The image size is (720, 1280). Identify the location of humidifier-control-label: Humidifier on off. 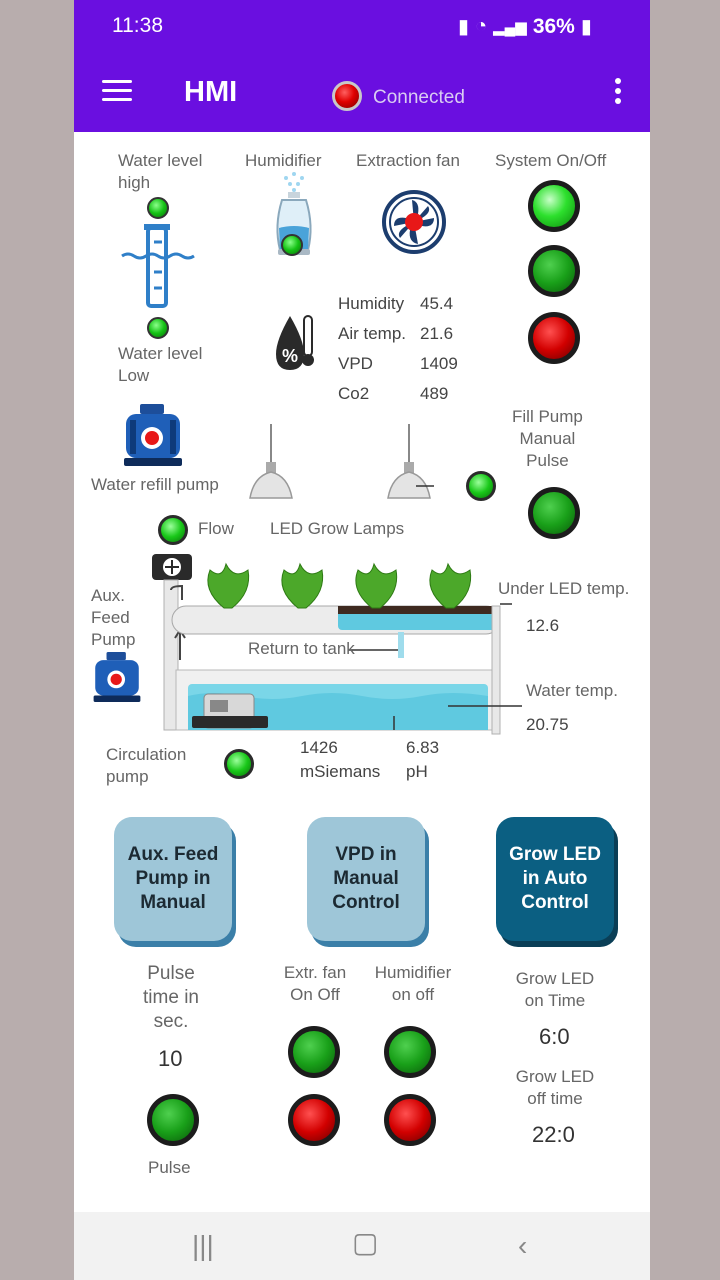
(413, 983).